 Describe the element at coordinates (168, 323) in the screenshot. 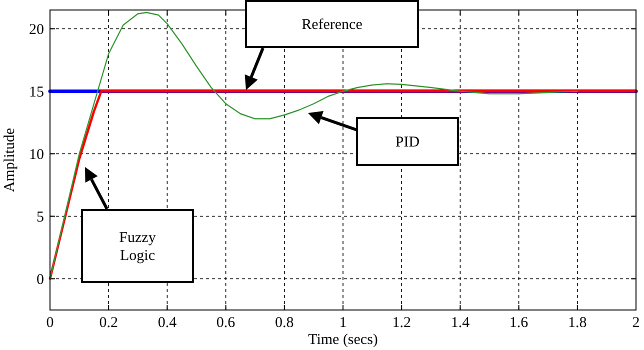

I see `x-tick-label: 0.4` at that location.